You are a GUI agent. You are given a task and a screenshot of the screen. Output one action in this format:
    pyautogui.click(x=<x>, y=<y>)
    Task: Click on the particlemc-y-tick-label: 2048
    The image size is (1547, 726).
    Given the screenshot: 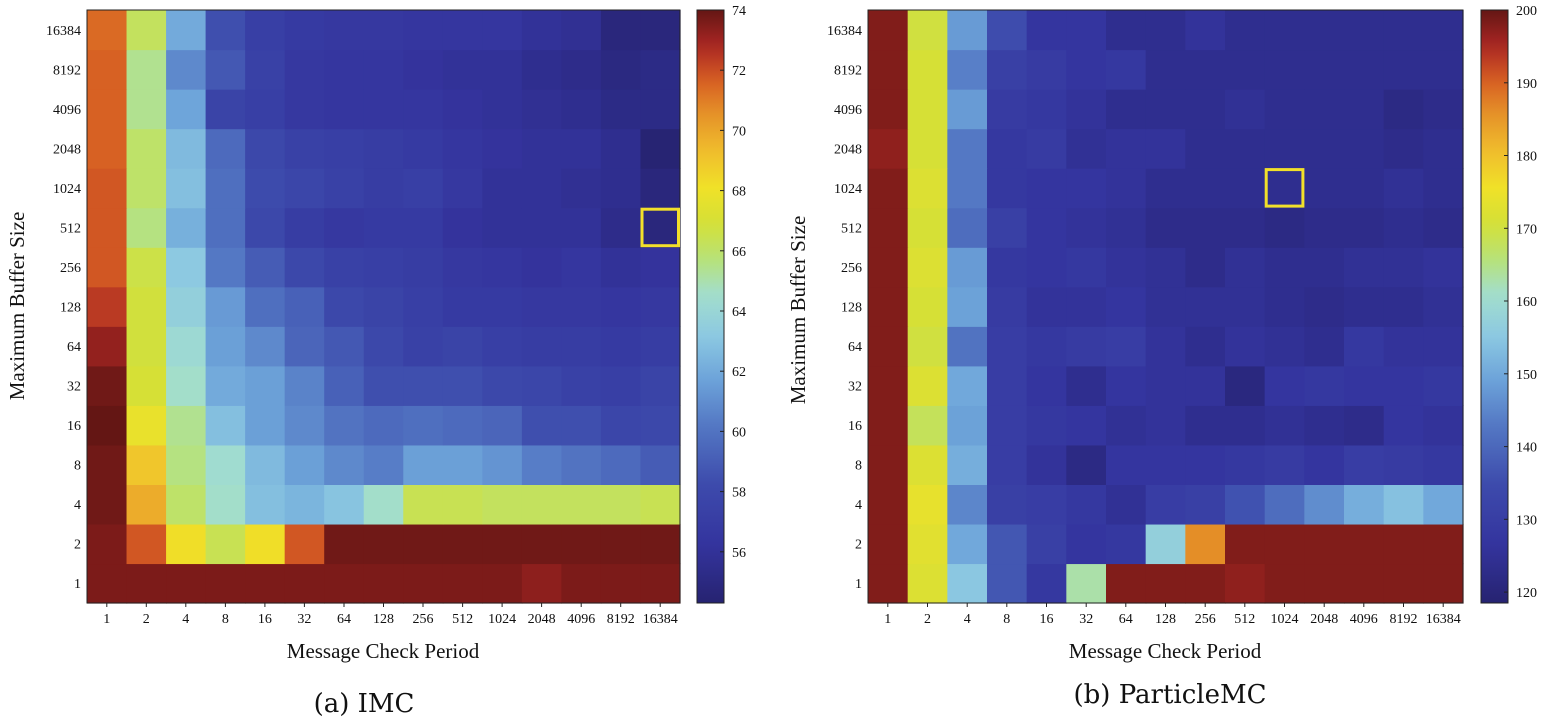 What is the action you would take?
    pyautogui.click(x=848, y=149)
    